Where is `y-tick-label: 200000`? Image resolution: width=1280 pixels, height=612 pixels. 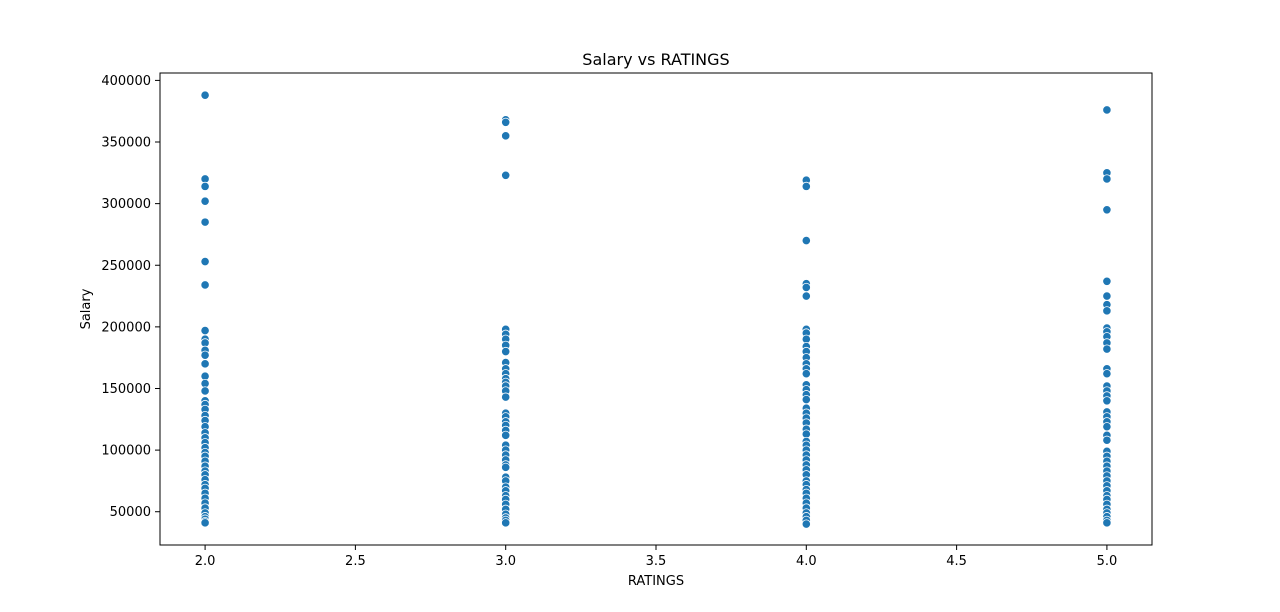 y-tick-label: 200000 is located at coordinates (126, 327).